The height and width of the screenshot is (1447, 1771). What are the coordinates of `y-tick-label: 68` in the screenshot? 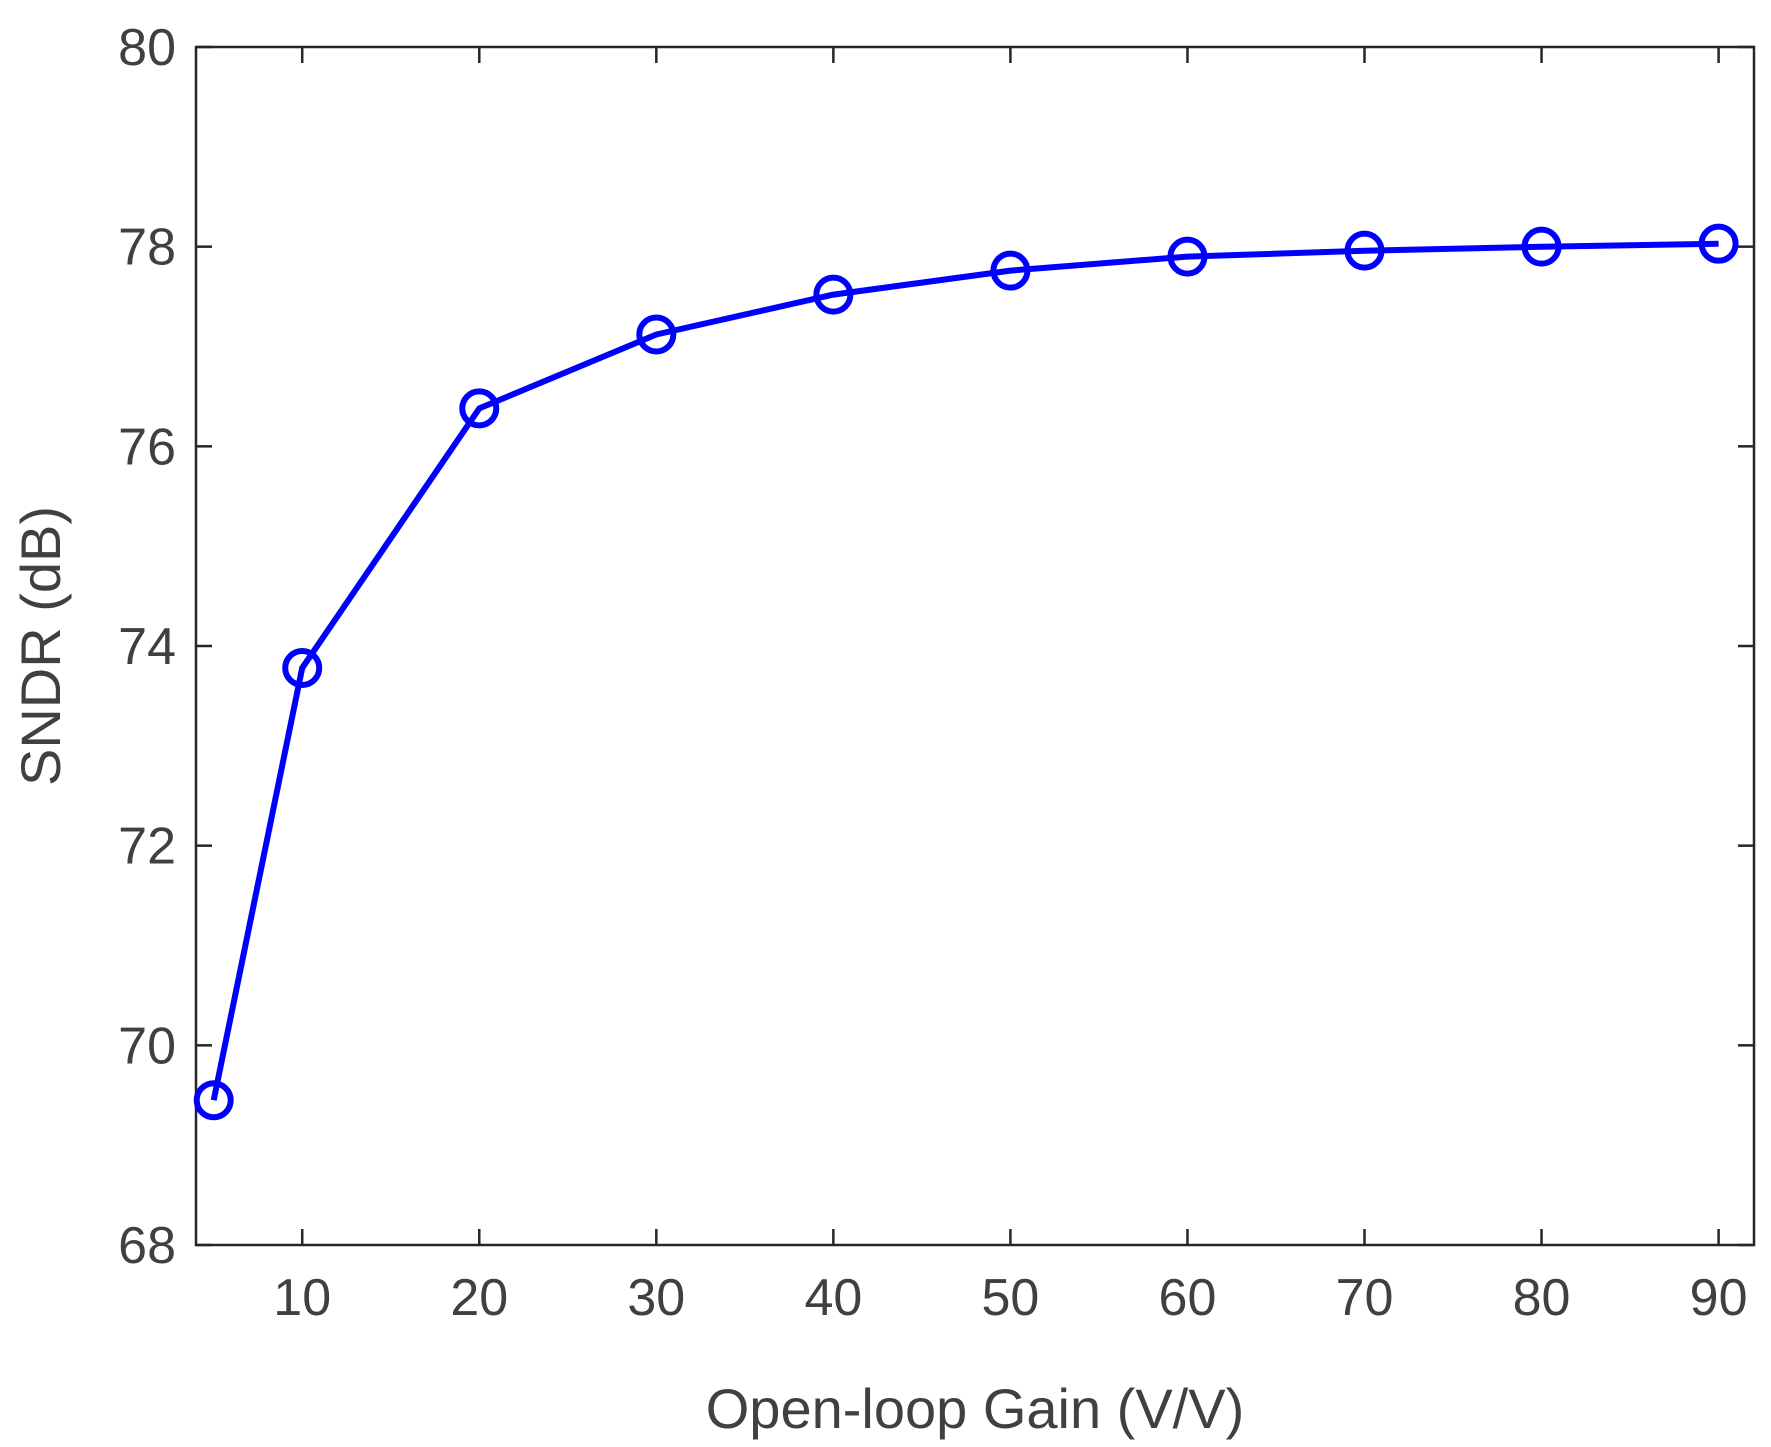 It's located at (147, 1246).